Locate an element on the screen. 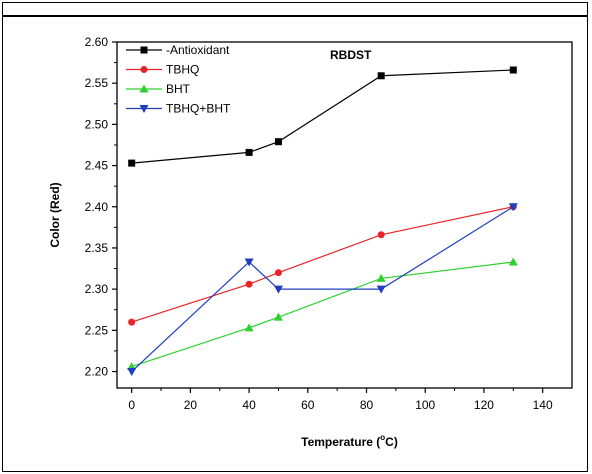 The width and height of the screenshot is (592, 474). x-tick-label: 120 is located at coordinates (484, 405).